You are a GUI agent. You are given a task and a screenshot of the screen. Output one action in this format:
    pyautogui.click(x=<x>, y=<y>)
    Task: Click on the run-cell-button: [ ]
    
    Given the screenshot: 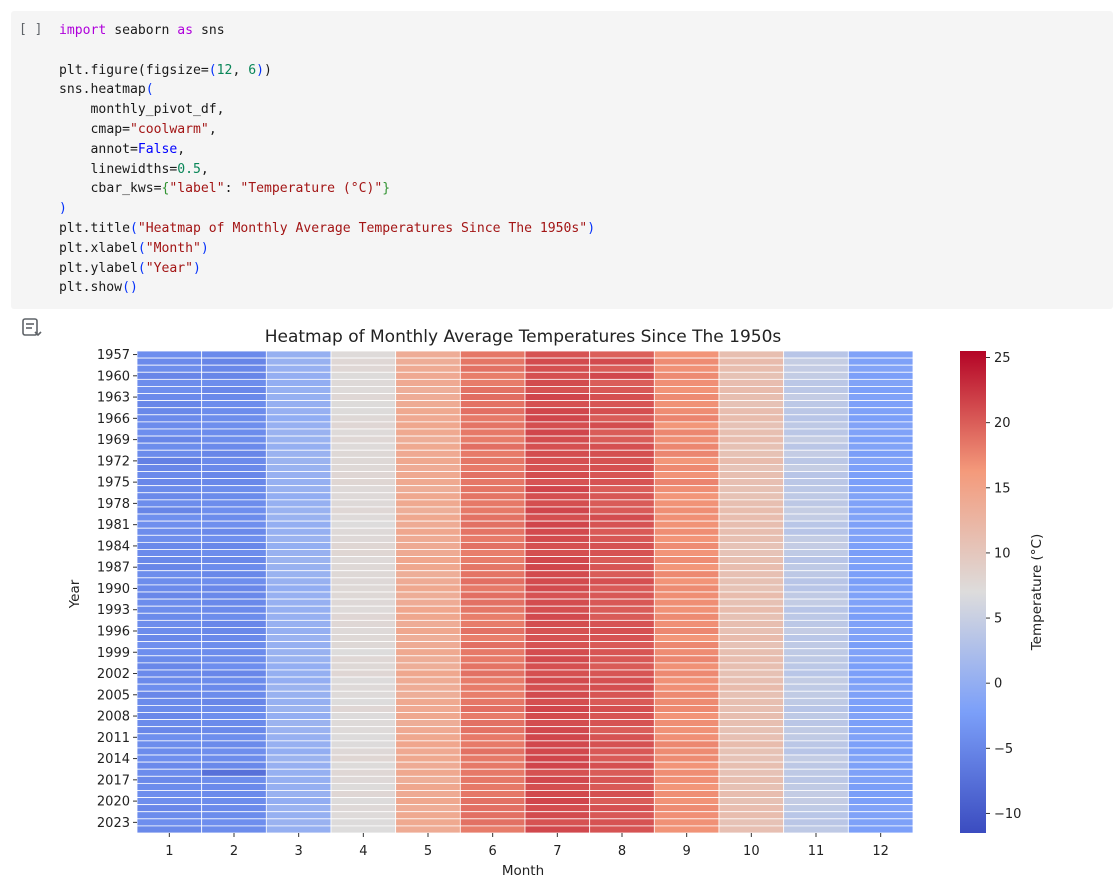 What is the action you would take?
    pyautogui.click(x=31, y=29)
    